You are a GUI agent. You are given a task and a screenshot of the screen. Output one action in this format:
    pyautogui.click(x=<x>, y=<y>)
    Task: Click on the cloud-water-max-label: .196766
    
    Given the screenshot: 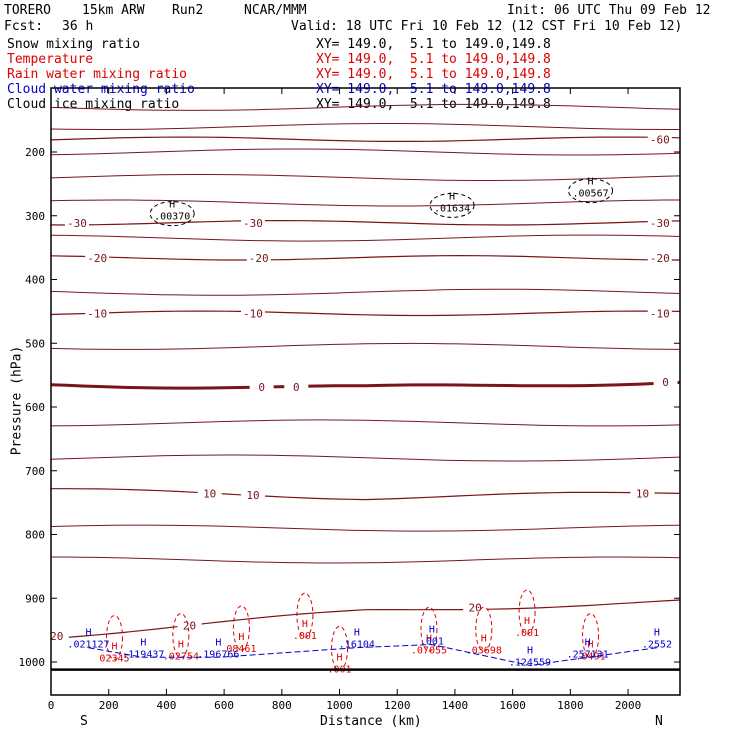 What is the action you would take?
    pyautogui.click(x=218, y=654)
    